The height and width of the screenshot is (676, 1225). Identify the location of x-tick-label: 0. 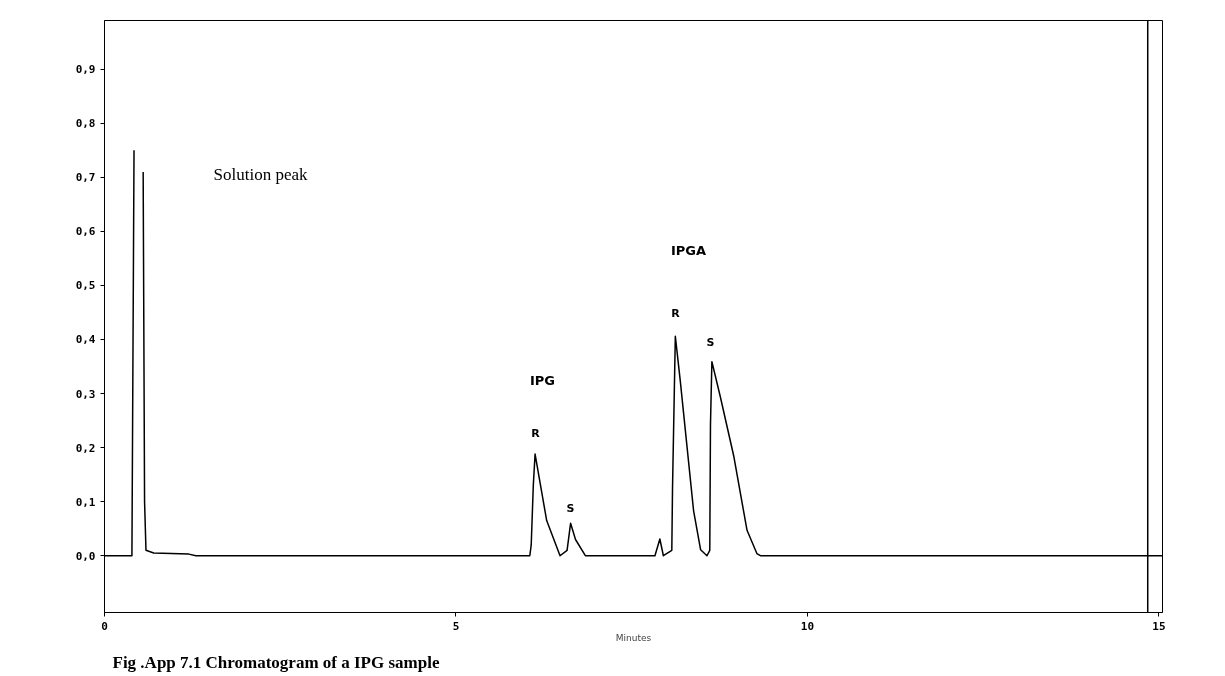
(104, 626).